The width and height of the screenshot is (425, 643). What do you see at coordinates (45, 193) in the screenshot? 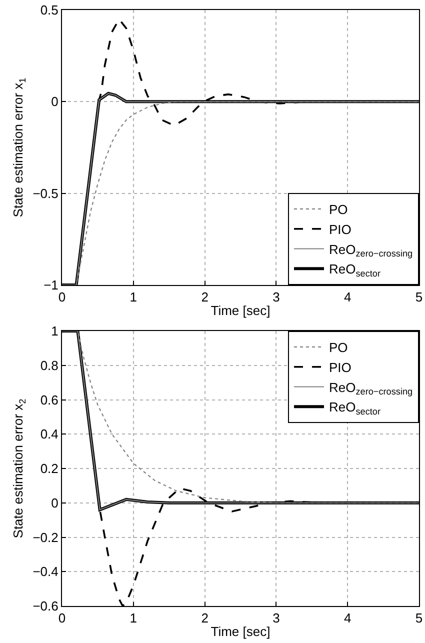
I see `y-tick-label: −0.5` at bounding box center [45, 193].